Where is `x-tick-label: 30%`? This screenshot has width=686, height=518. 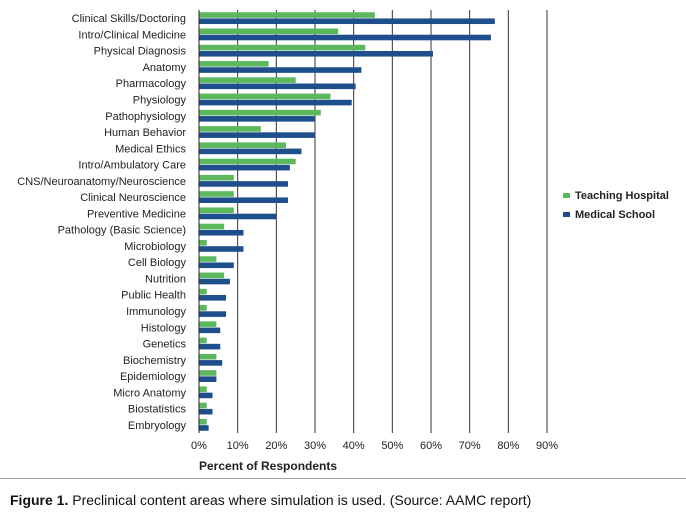 x-tick-label: 30% is located at coordinates (315, 446).